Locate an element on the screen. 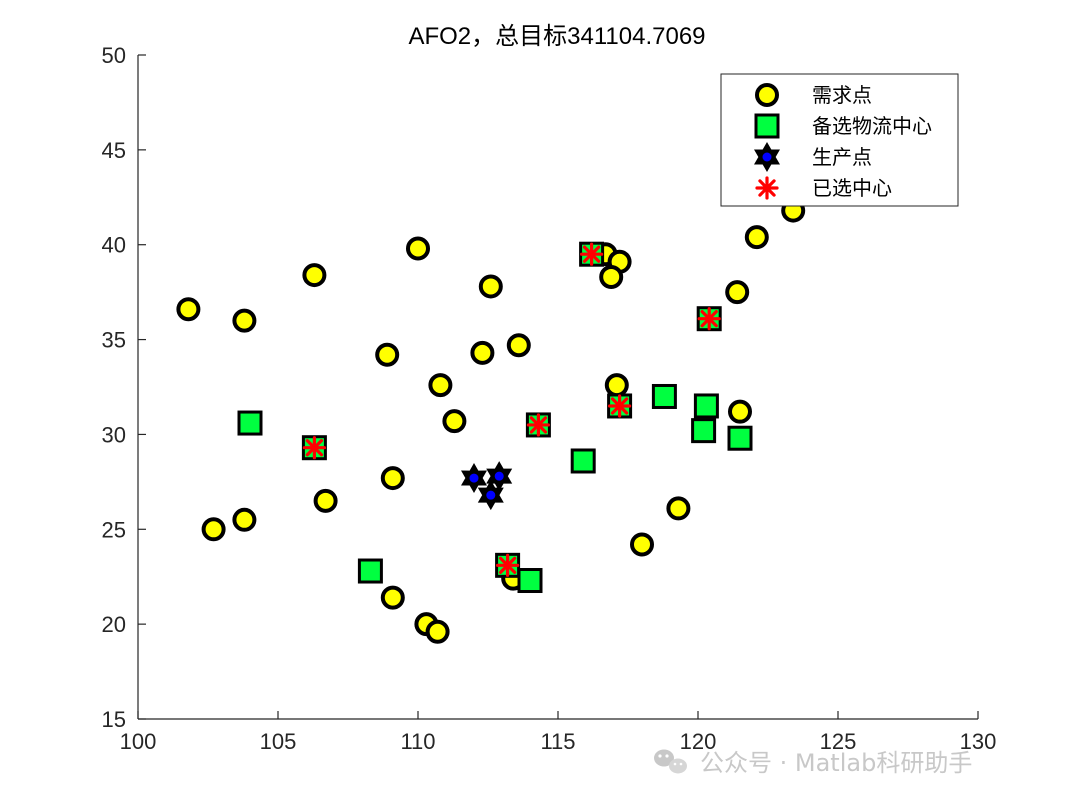  y-tick-label: 45 is located at coordinates (114, 150).